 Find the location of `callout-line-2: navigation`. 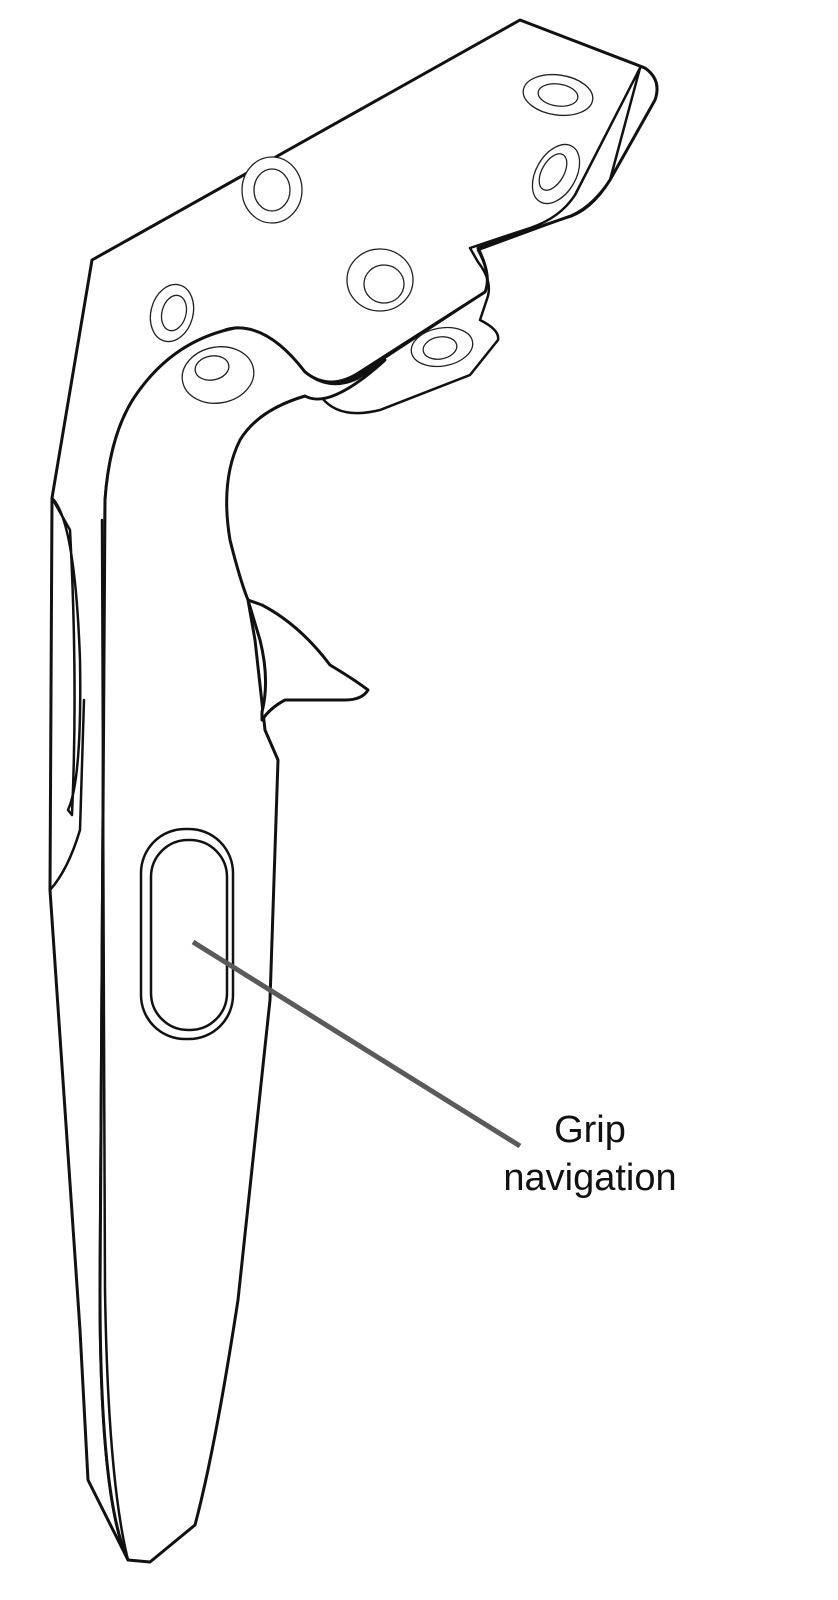

callout-line-2: navigation is located at coordinates (590, 1178).